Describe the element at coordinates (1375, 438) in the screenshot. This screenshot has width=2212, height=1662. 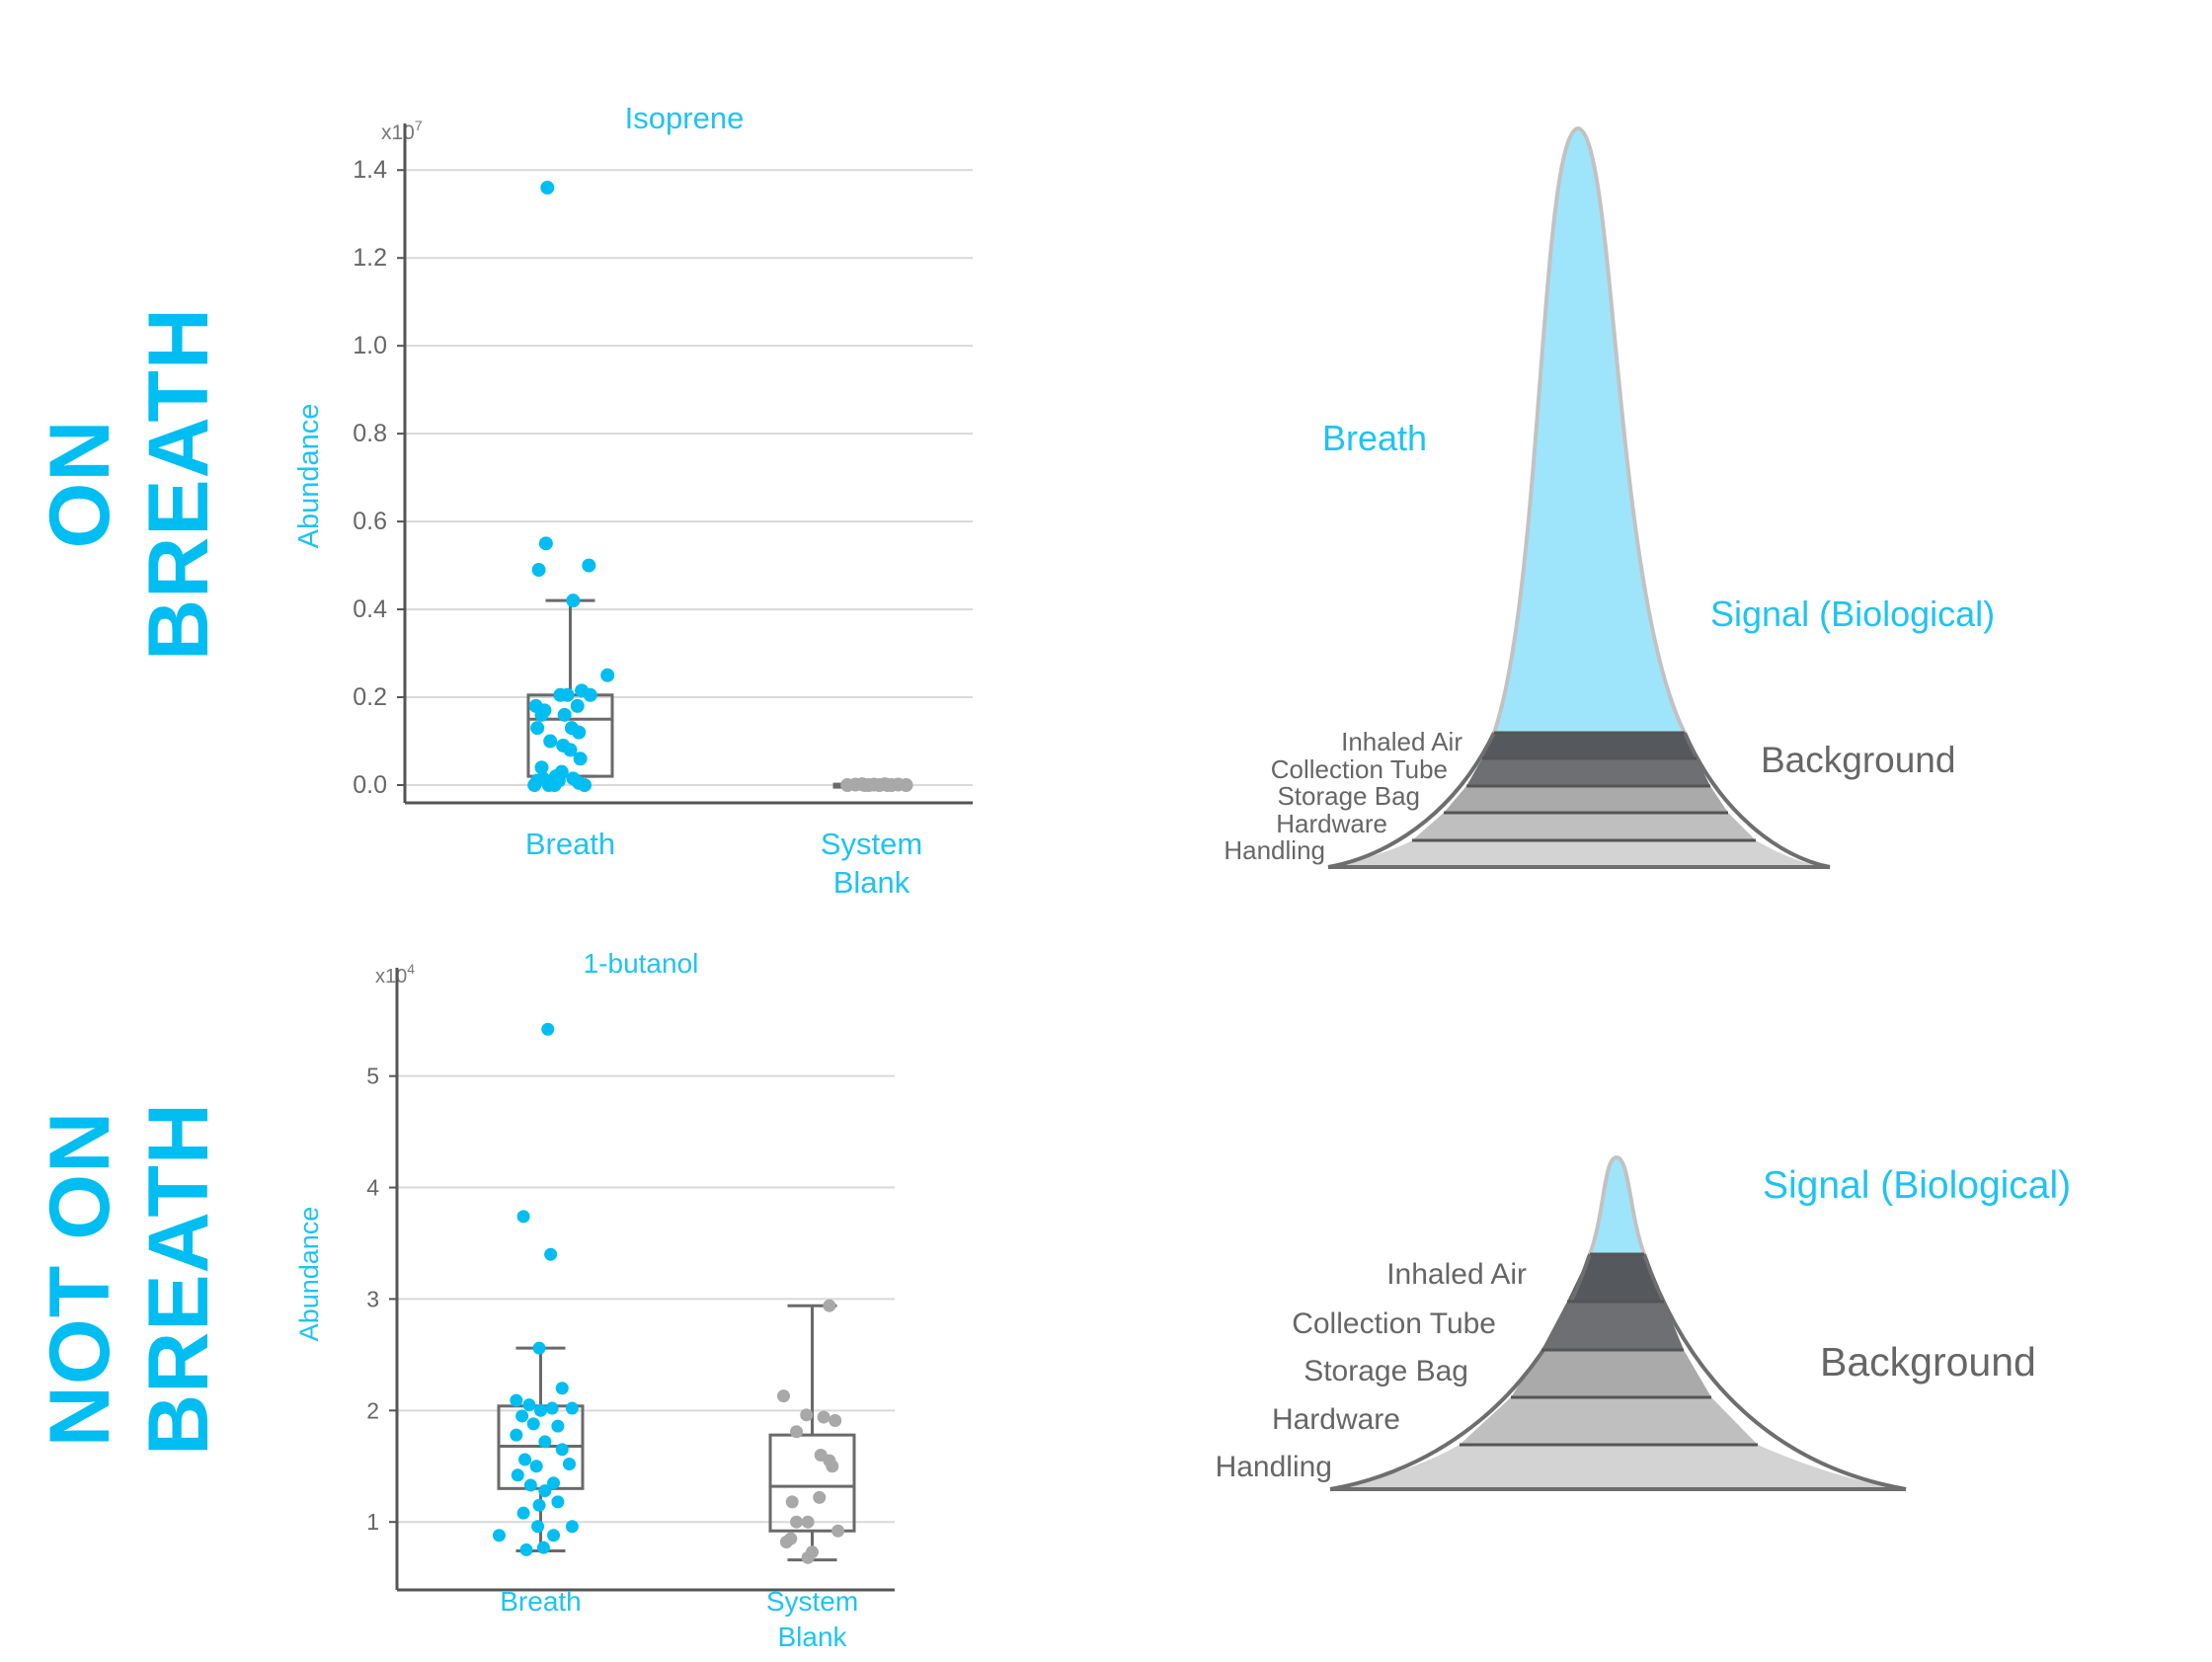
I see `breath-label: Breath` at that location.